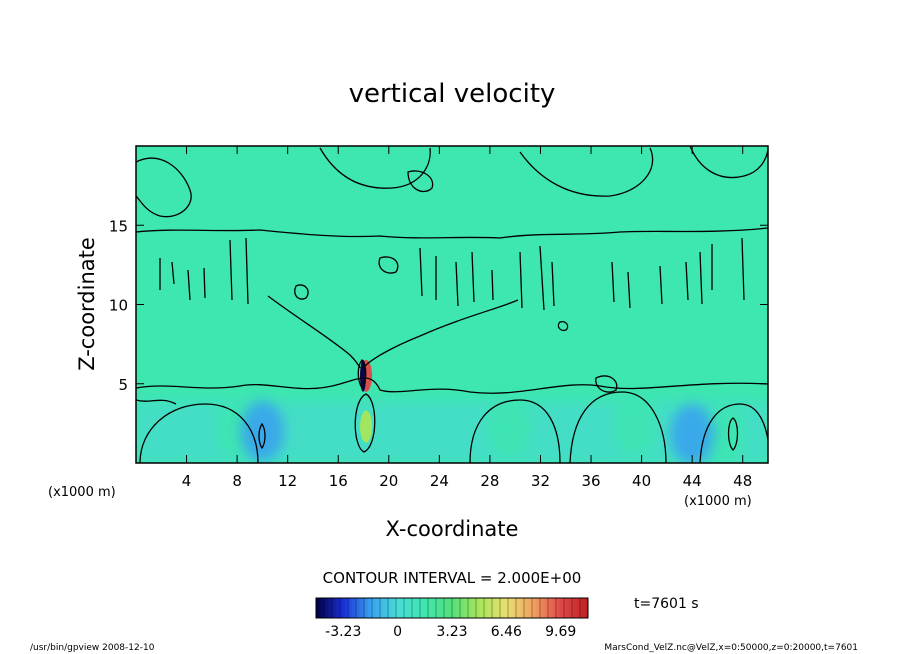  What do you see at coordinates (343, 632) in the screenshot?
I see `colorbar-tick-label: -3.23` at bounding box center [343, 632].